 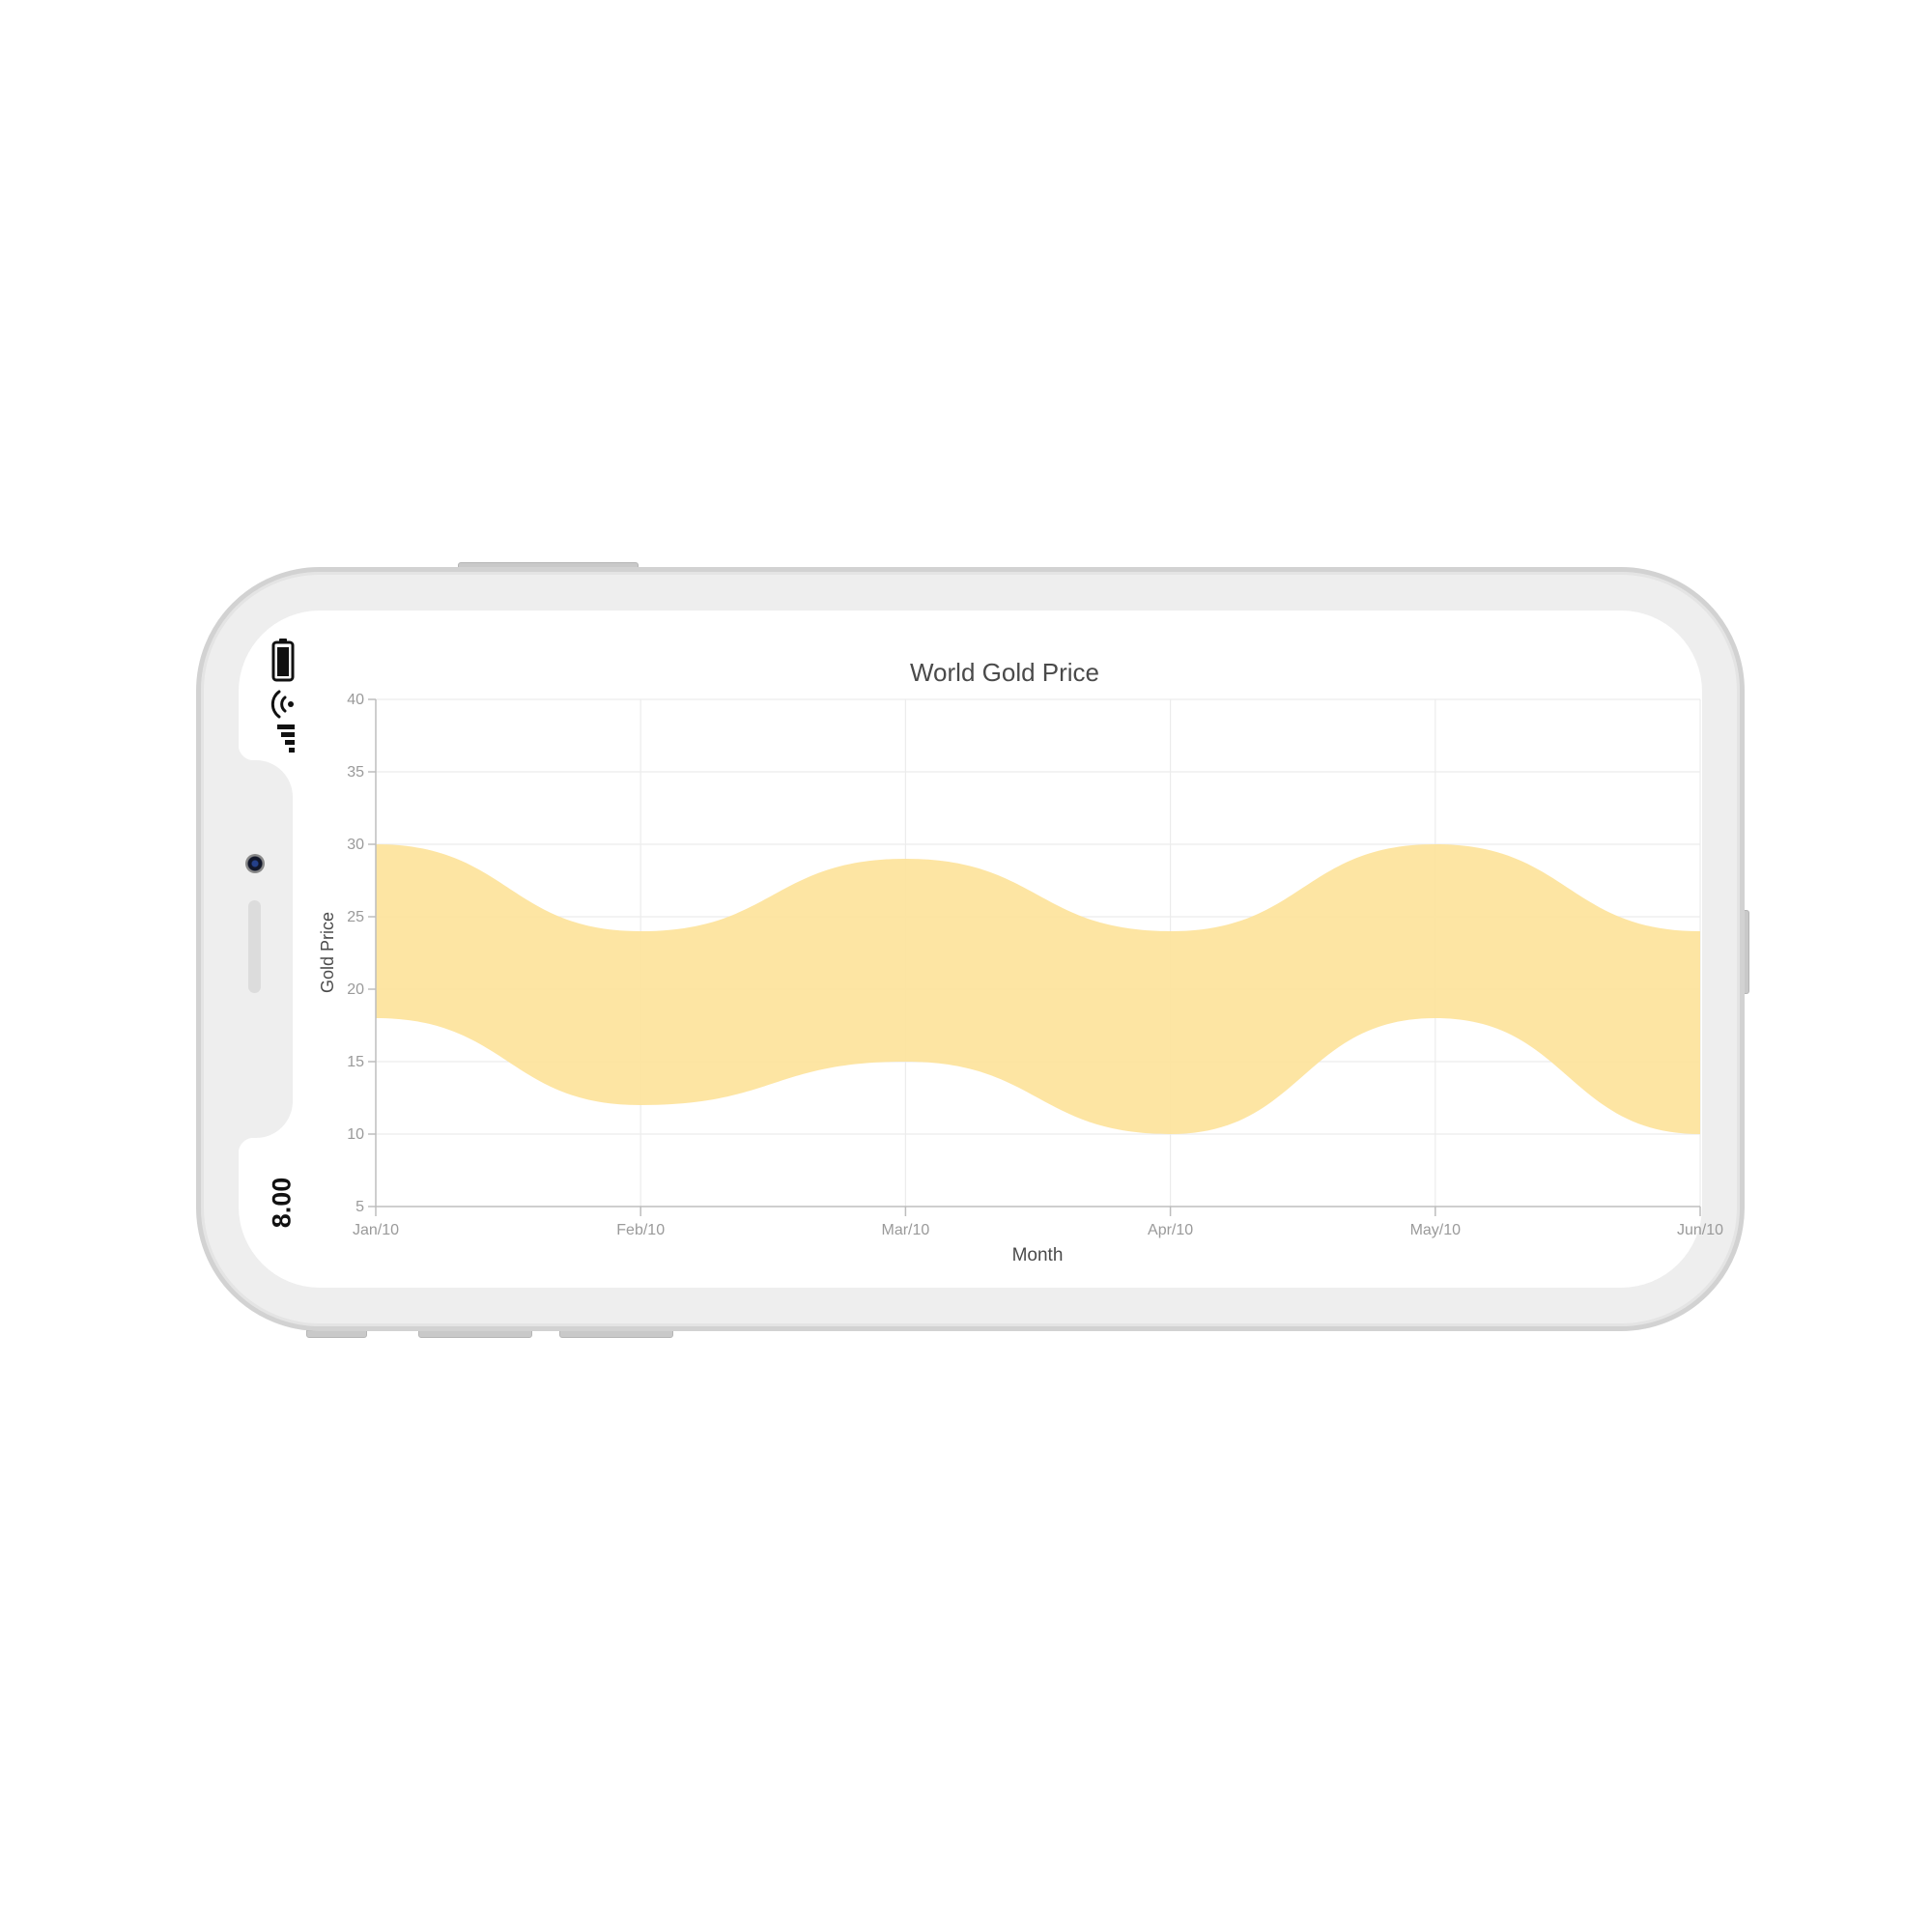 I want to click on y-tick-label: 40, so click(x=355, y=700).